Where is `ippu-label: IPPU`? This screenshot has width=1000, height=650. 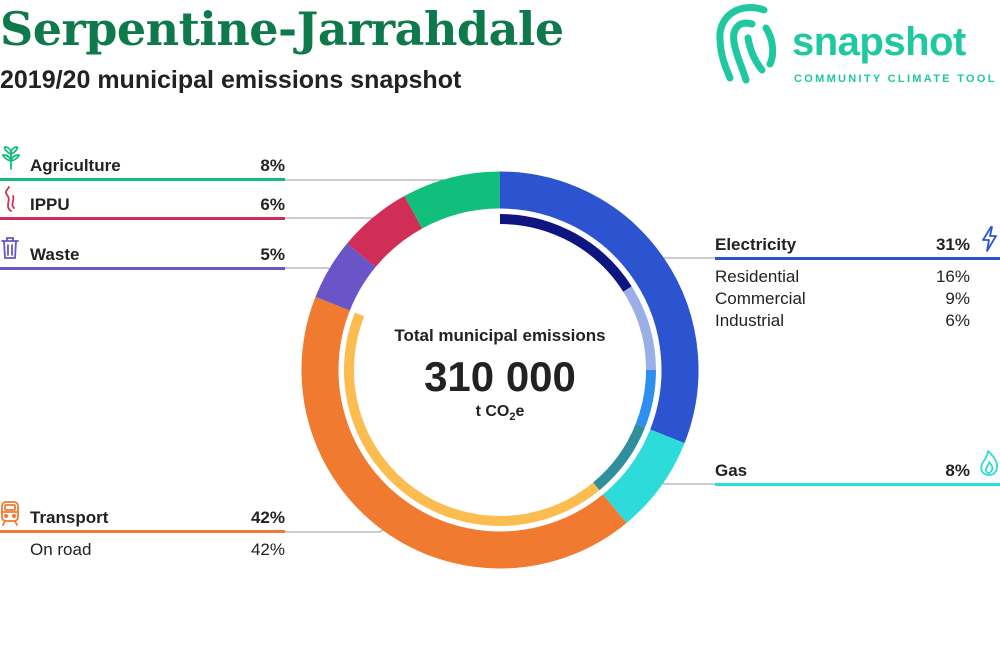
ippu-label: IPPU is located at coordinates (50, 204).